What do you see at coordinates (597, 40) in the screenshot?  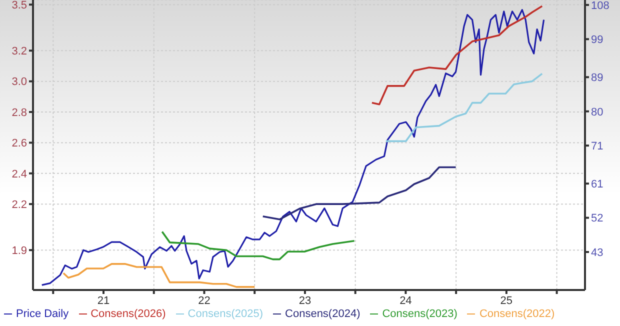 I see `y2-tick-label: 99` at bounding box center [597, 40].